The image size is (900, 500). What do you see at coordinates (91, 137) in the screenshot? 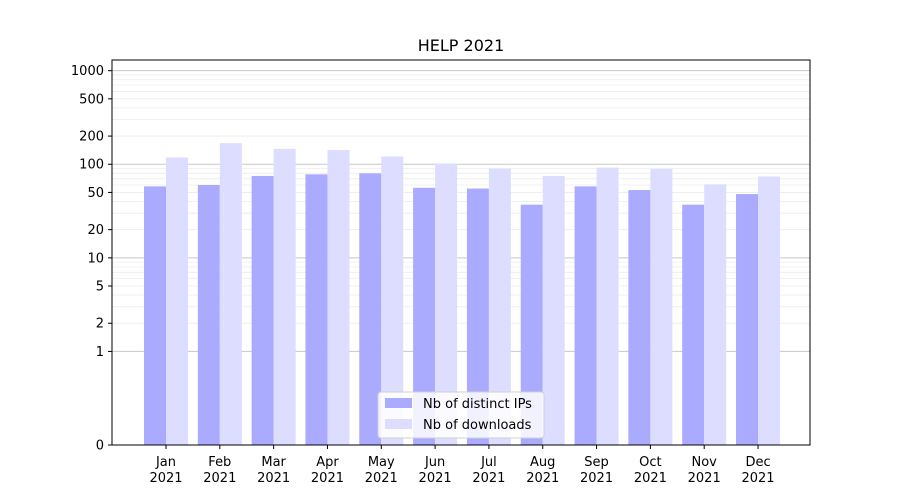
I see `y-tick-label: 200` at bounding box center [91, 137].